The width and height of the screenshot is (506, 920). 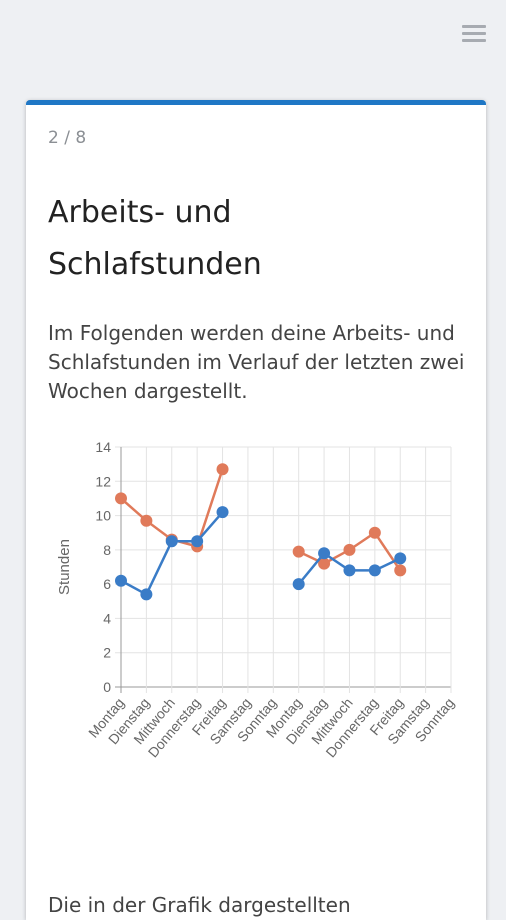 I want to click on top-bar, so click(x=253, y=35).